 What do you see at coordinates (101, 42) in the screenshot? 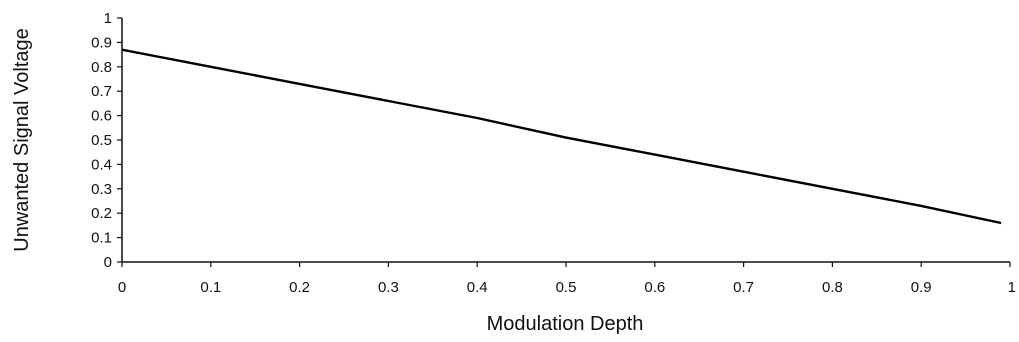
I see `y-tick-label: 0.9` at bounding box center [101, 42].